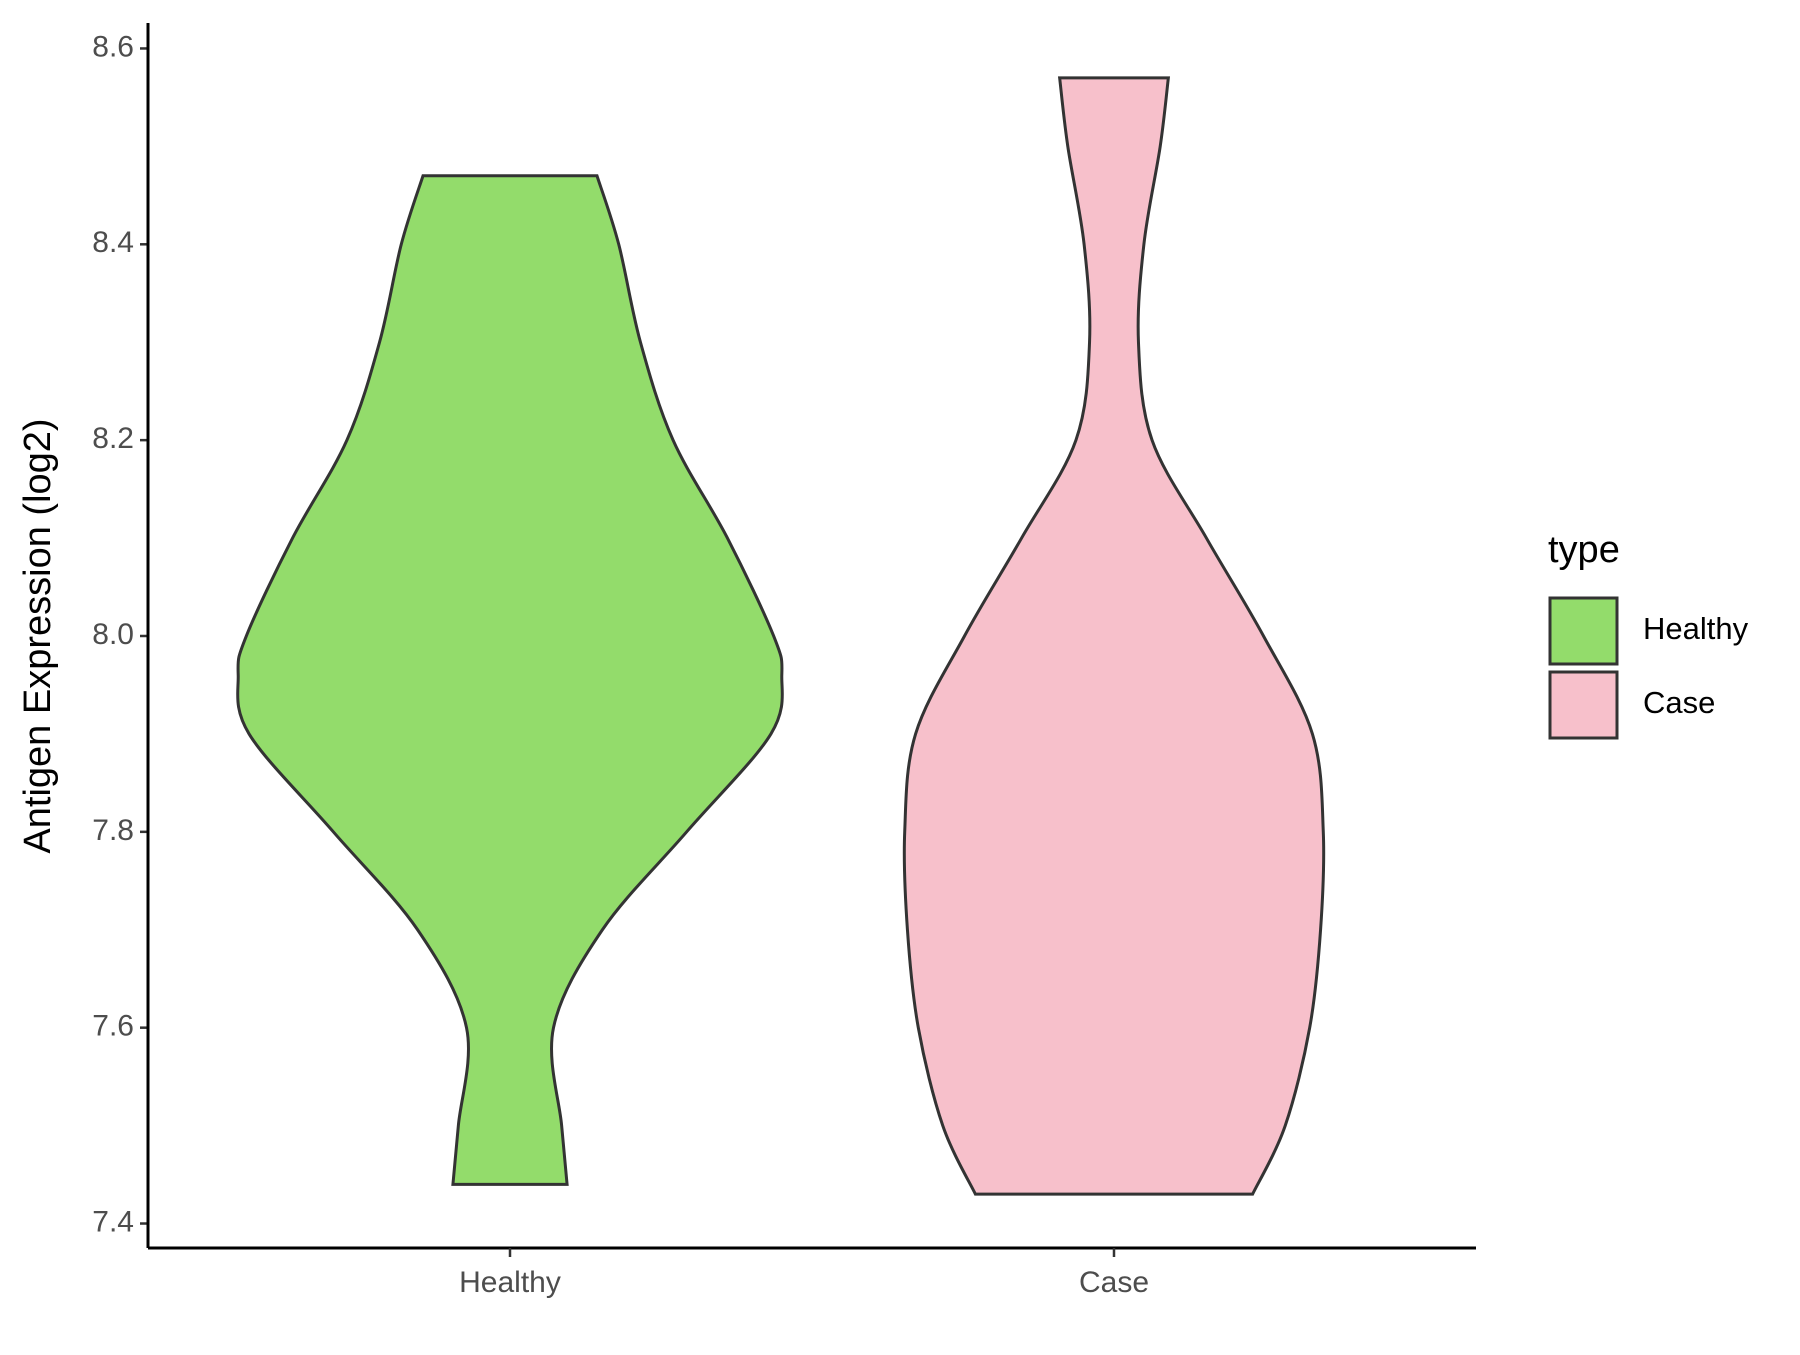  I want to click on y-tick-label: 8.4, so click(113, 242).